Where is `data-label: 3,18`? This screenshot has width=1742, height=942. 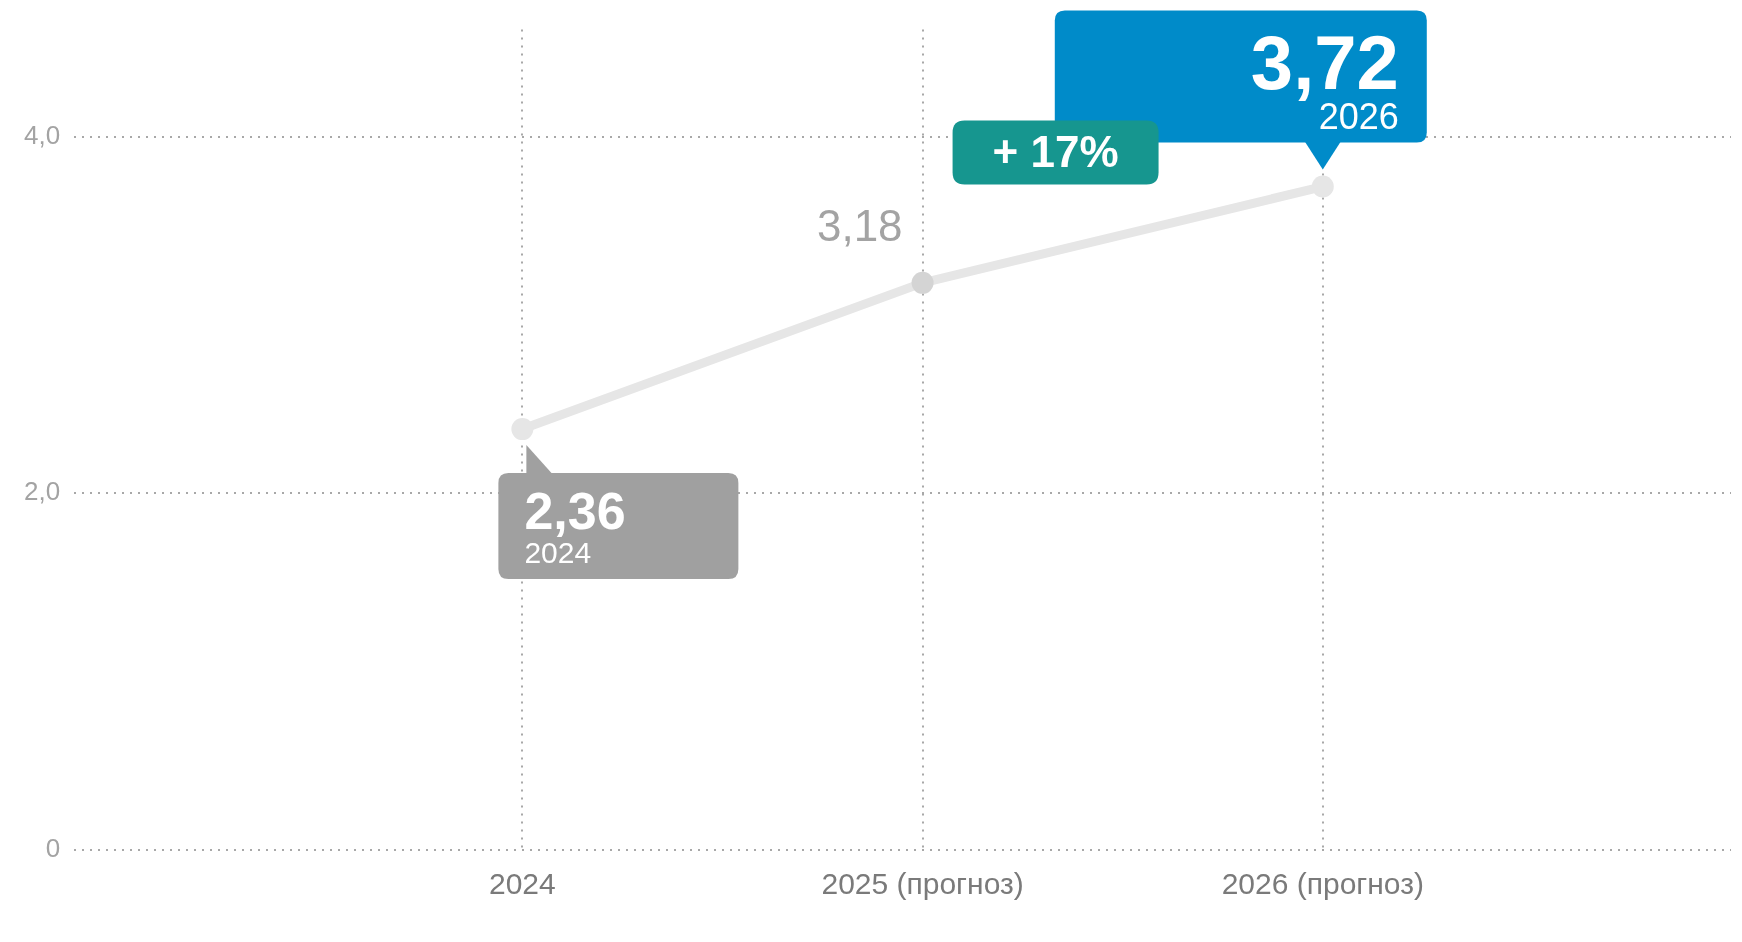 data-label: 3,18 is located at coordinates (859, 225).